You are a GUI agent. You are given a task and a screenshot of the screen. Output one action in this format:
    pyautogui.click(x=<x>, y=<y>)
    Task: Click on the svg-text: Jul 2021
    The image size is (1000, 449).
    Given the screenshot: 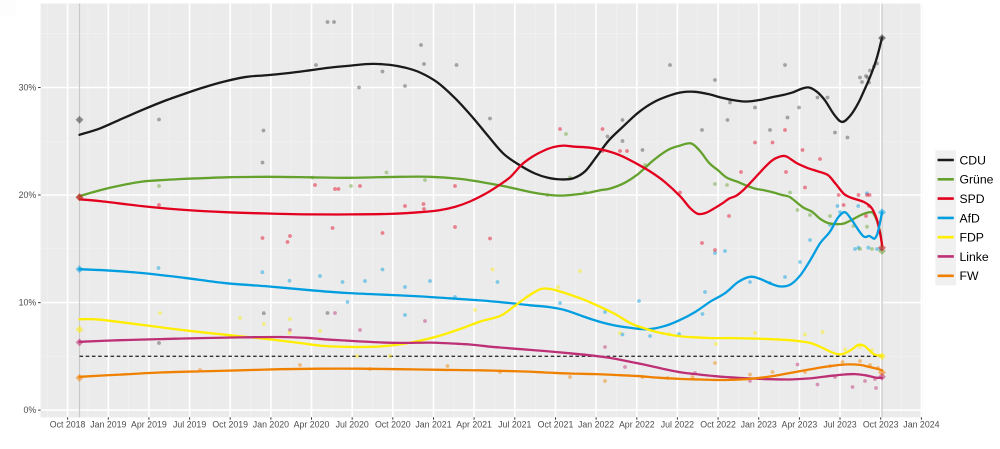 What is the action you would take?
    pyautogui.click(x=514, y=425)
    